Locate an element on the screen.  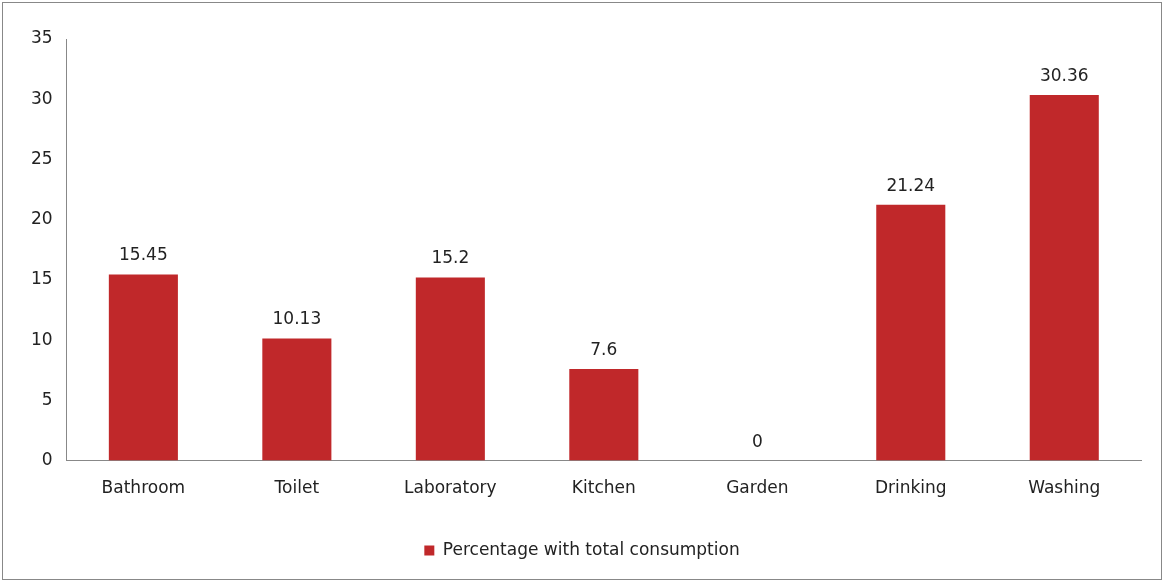
x-tick-label: Laboratory is located at coordinates (450, 487).